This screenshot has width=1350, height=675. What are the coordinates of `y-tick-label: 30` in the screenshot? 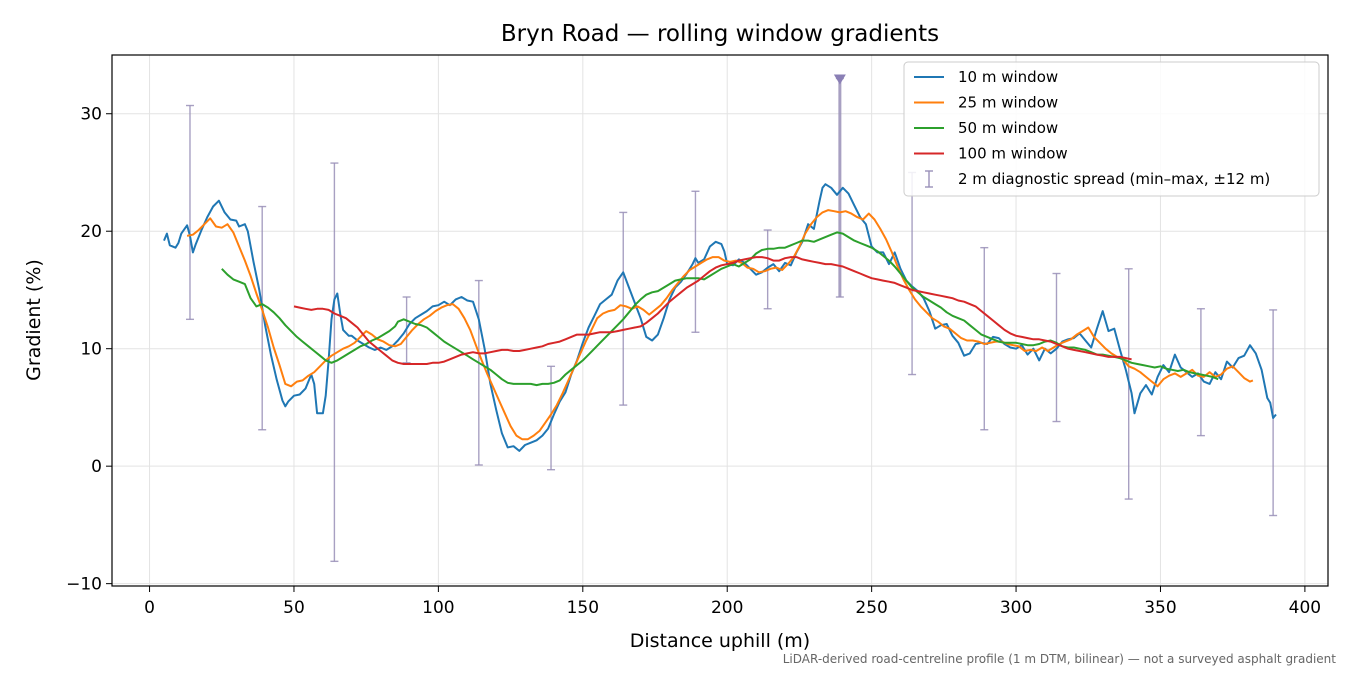 It's located at (91, 115).